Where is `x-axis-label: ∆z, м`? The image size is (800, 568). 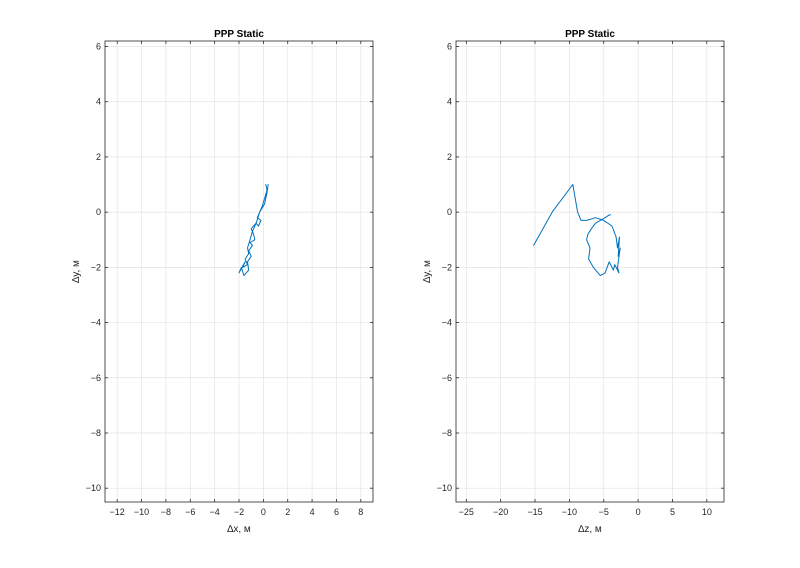
x-axis-label: ∆z, м is located at coordinates (590, 529).